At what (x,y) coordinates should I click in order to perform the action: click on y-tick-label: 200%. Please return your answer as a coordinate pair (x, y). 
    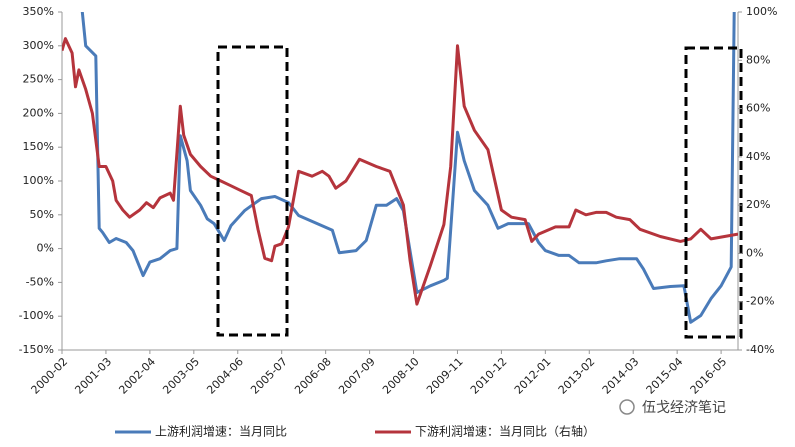
    Looking at the image, I should click on (38, 112).